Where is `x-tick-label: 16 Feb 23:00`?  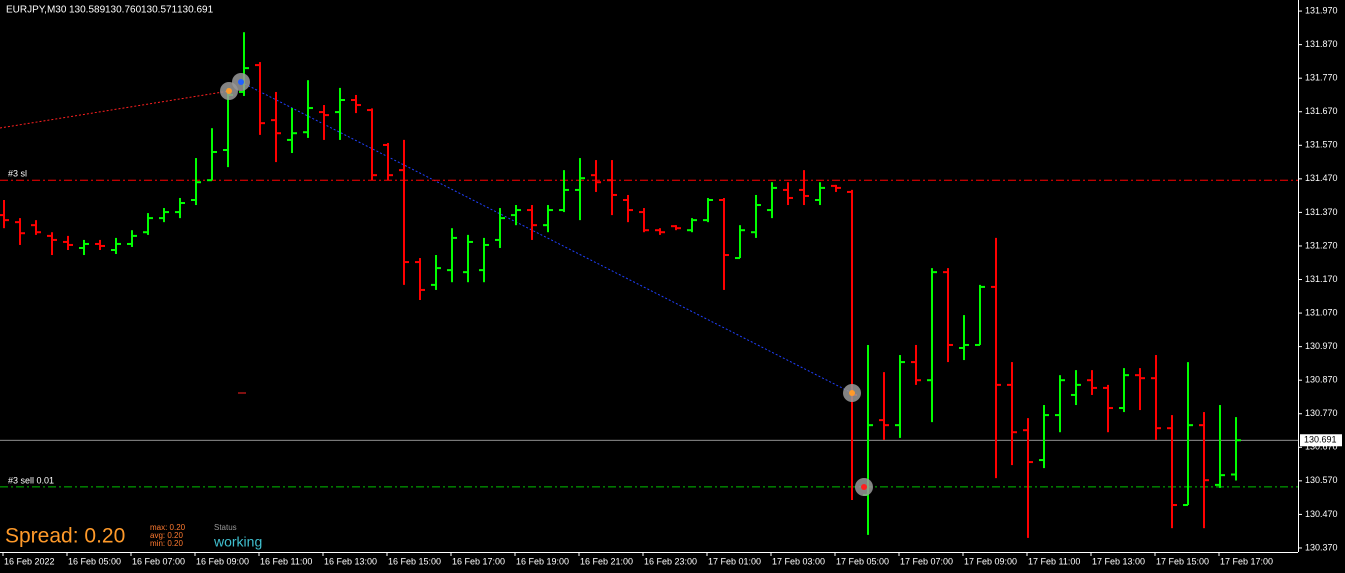 x-tick-label: 16 Feb 23:00 is located at coordinates (670, 561).